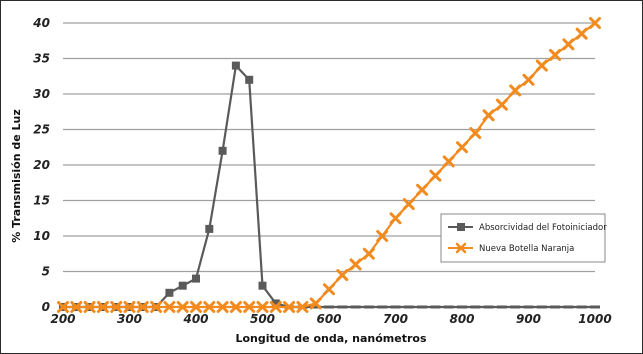 This screenshot has height=354, width=643. What do you see at coordinates (528, 319) in the screenshot?
I see `x-tick-label: 900` at bounding box center [528, 319].